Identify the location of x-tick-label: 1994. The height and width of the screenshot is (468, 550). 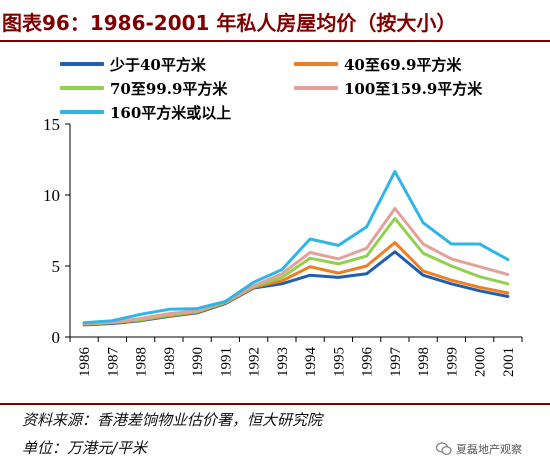
(311, 362).